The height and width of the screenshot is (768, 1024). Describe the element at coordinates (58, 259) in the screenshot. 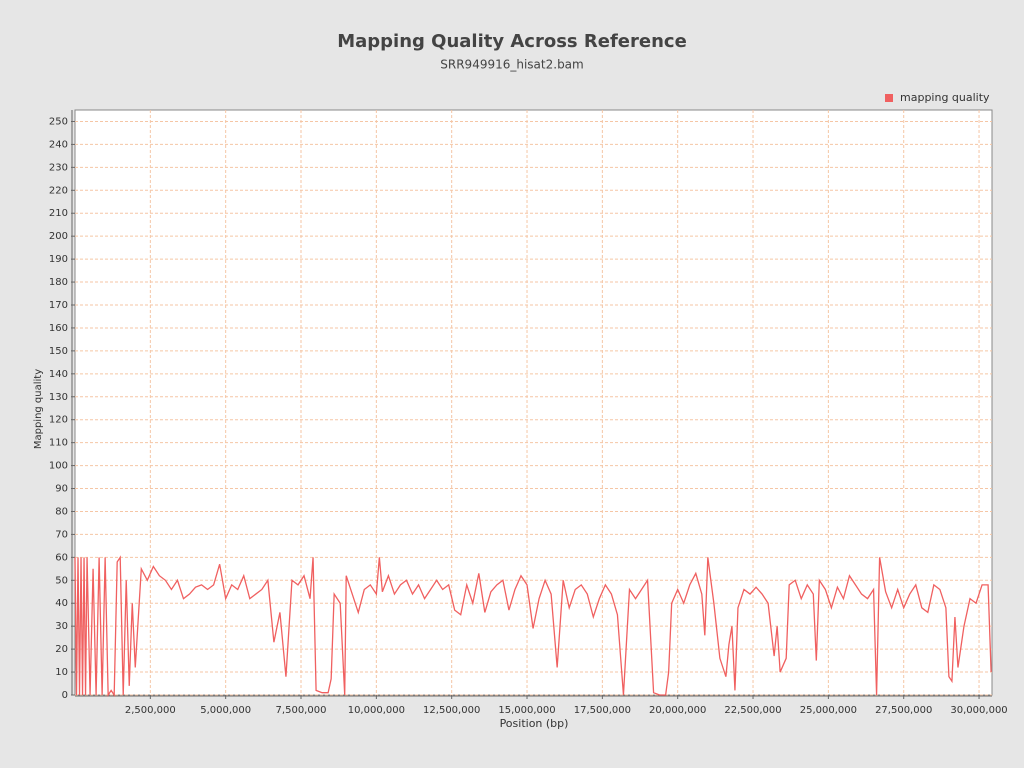

I see `y-tick-label: 190` at that location.